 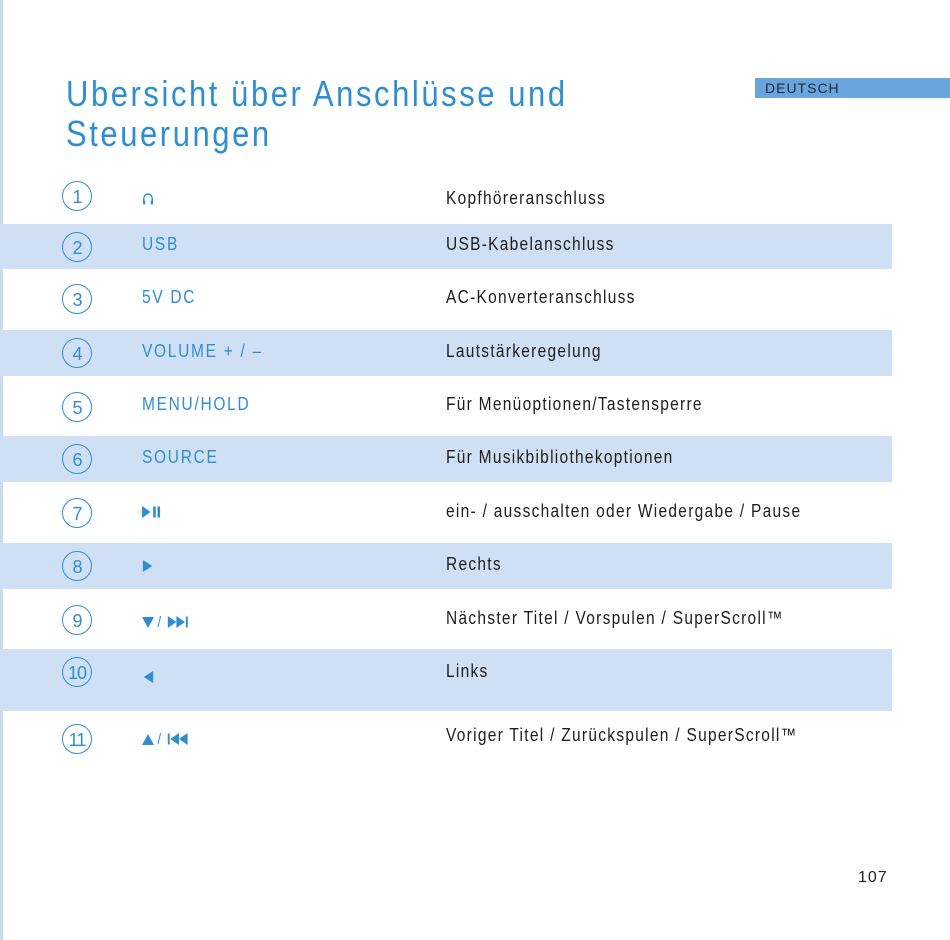 I want to click on row-number: 10, so click(x=77, y=672).